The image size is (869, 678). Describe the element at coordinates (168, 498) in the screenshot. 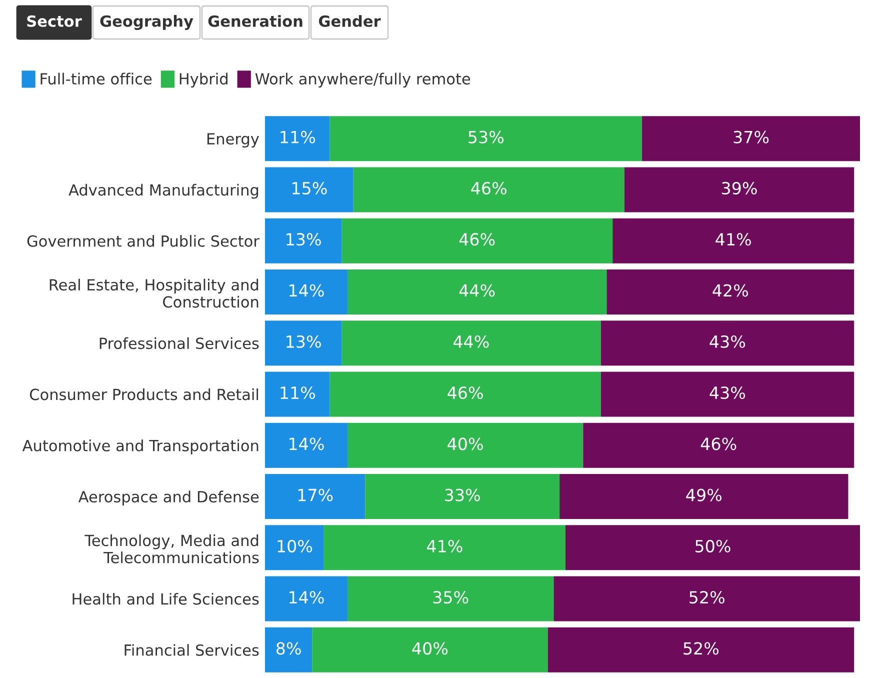

I see `y-tick-label: Aerospace and Defense` at that location.